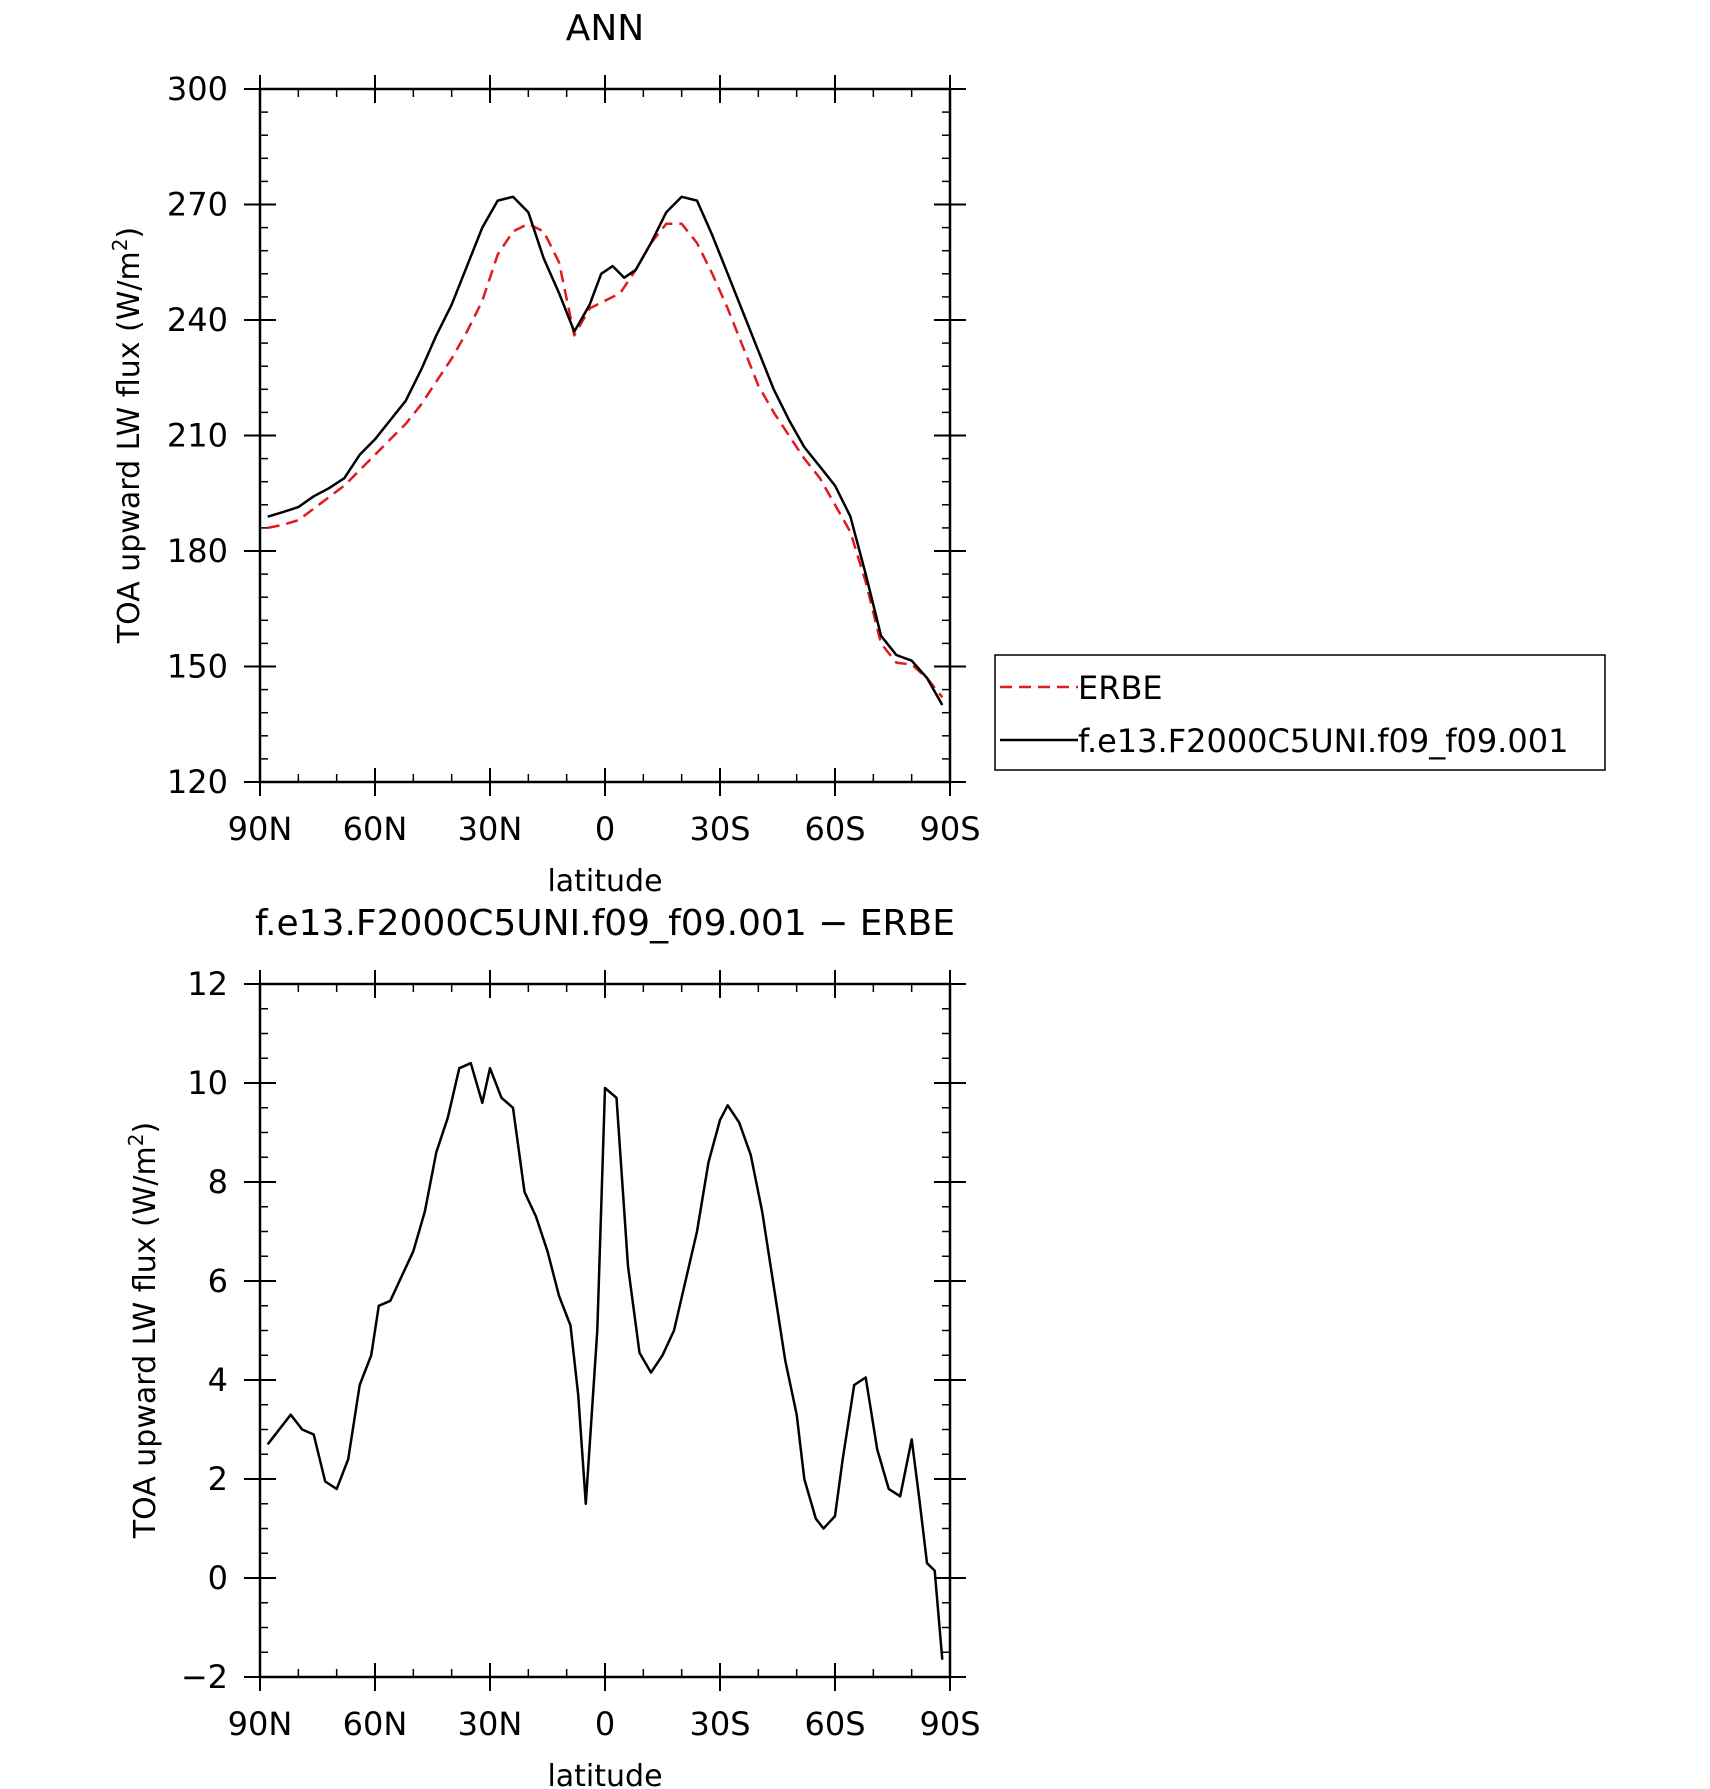 The image size is (1710, 1789). I want to click on top-xtick-label: 90S, so click(949, 829).